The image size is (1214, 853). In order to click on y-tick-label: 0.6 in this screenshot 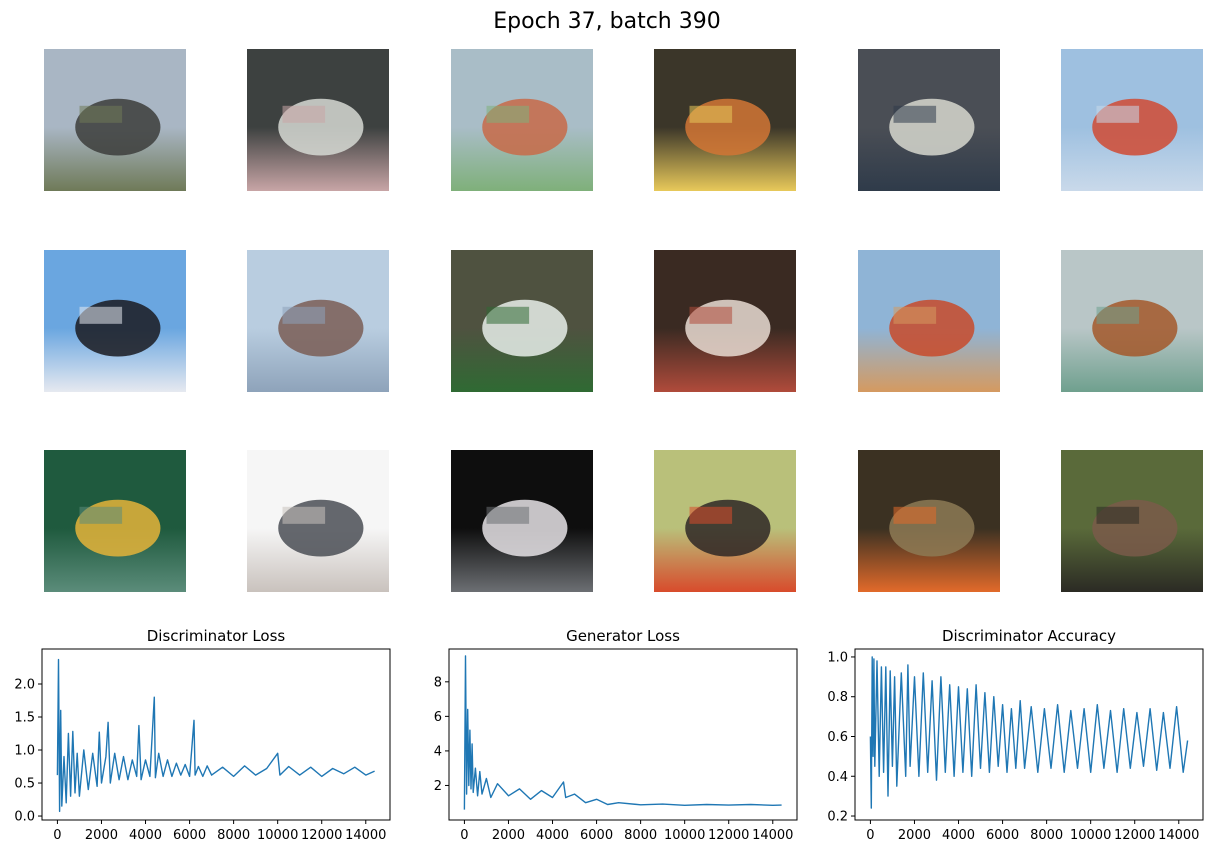, I will do `click(837, 737)`.